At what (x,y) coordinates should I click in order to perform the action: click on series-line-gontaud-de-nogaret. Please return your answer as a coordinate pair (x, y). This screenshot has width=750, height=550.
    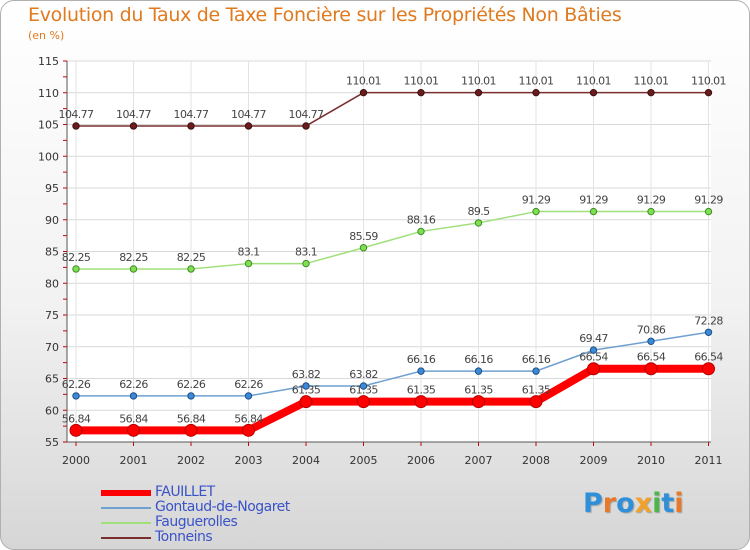
    Looking at the image, I should click on (392, 364).